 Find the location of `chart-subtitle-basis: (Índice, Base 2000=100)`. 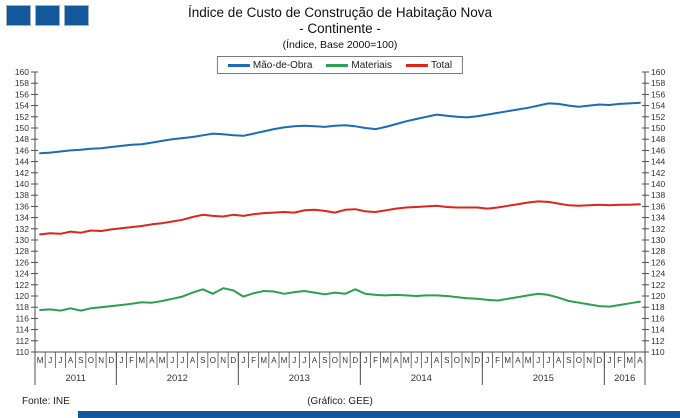

chart-subtitle-basis: (Índice, Base 2000=100) is located at coordinates (340, 45).